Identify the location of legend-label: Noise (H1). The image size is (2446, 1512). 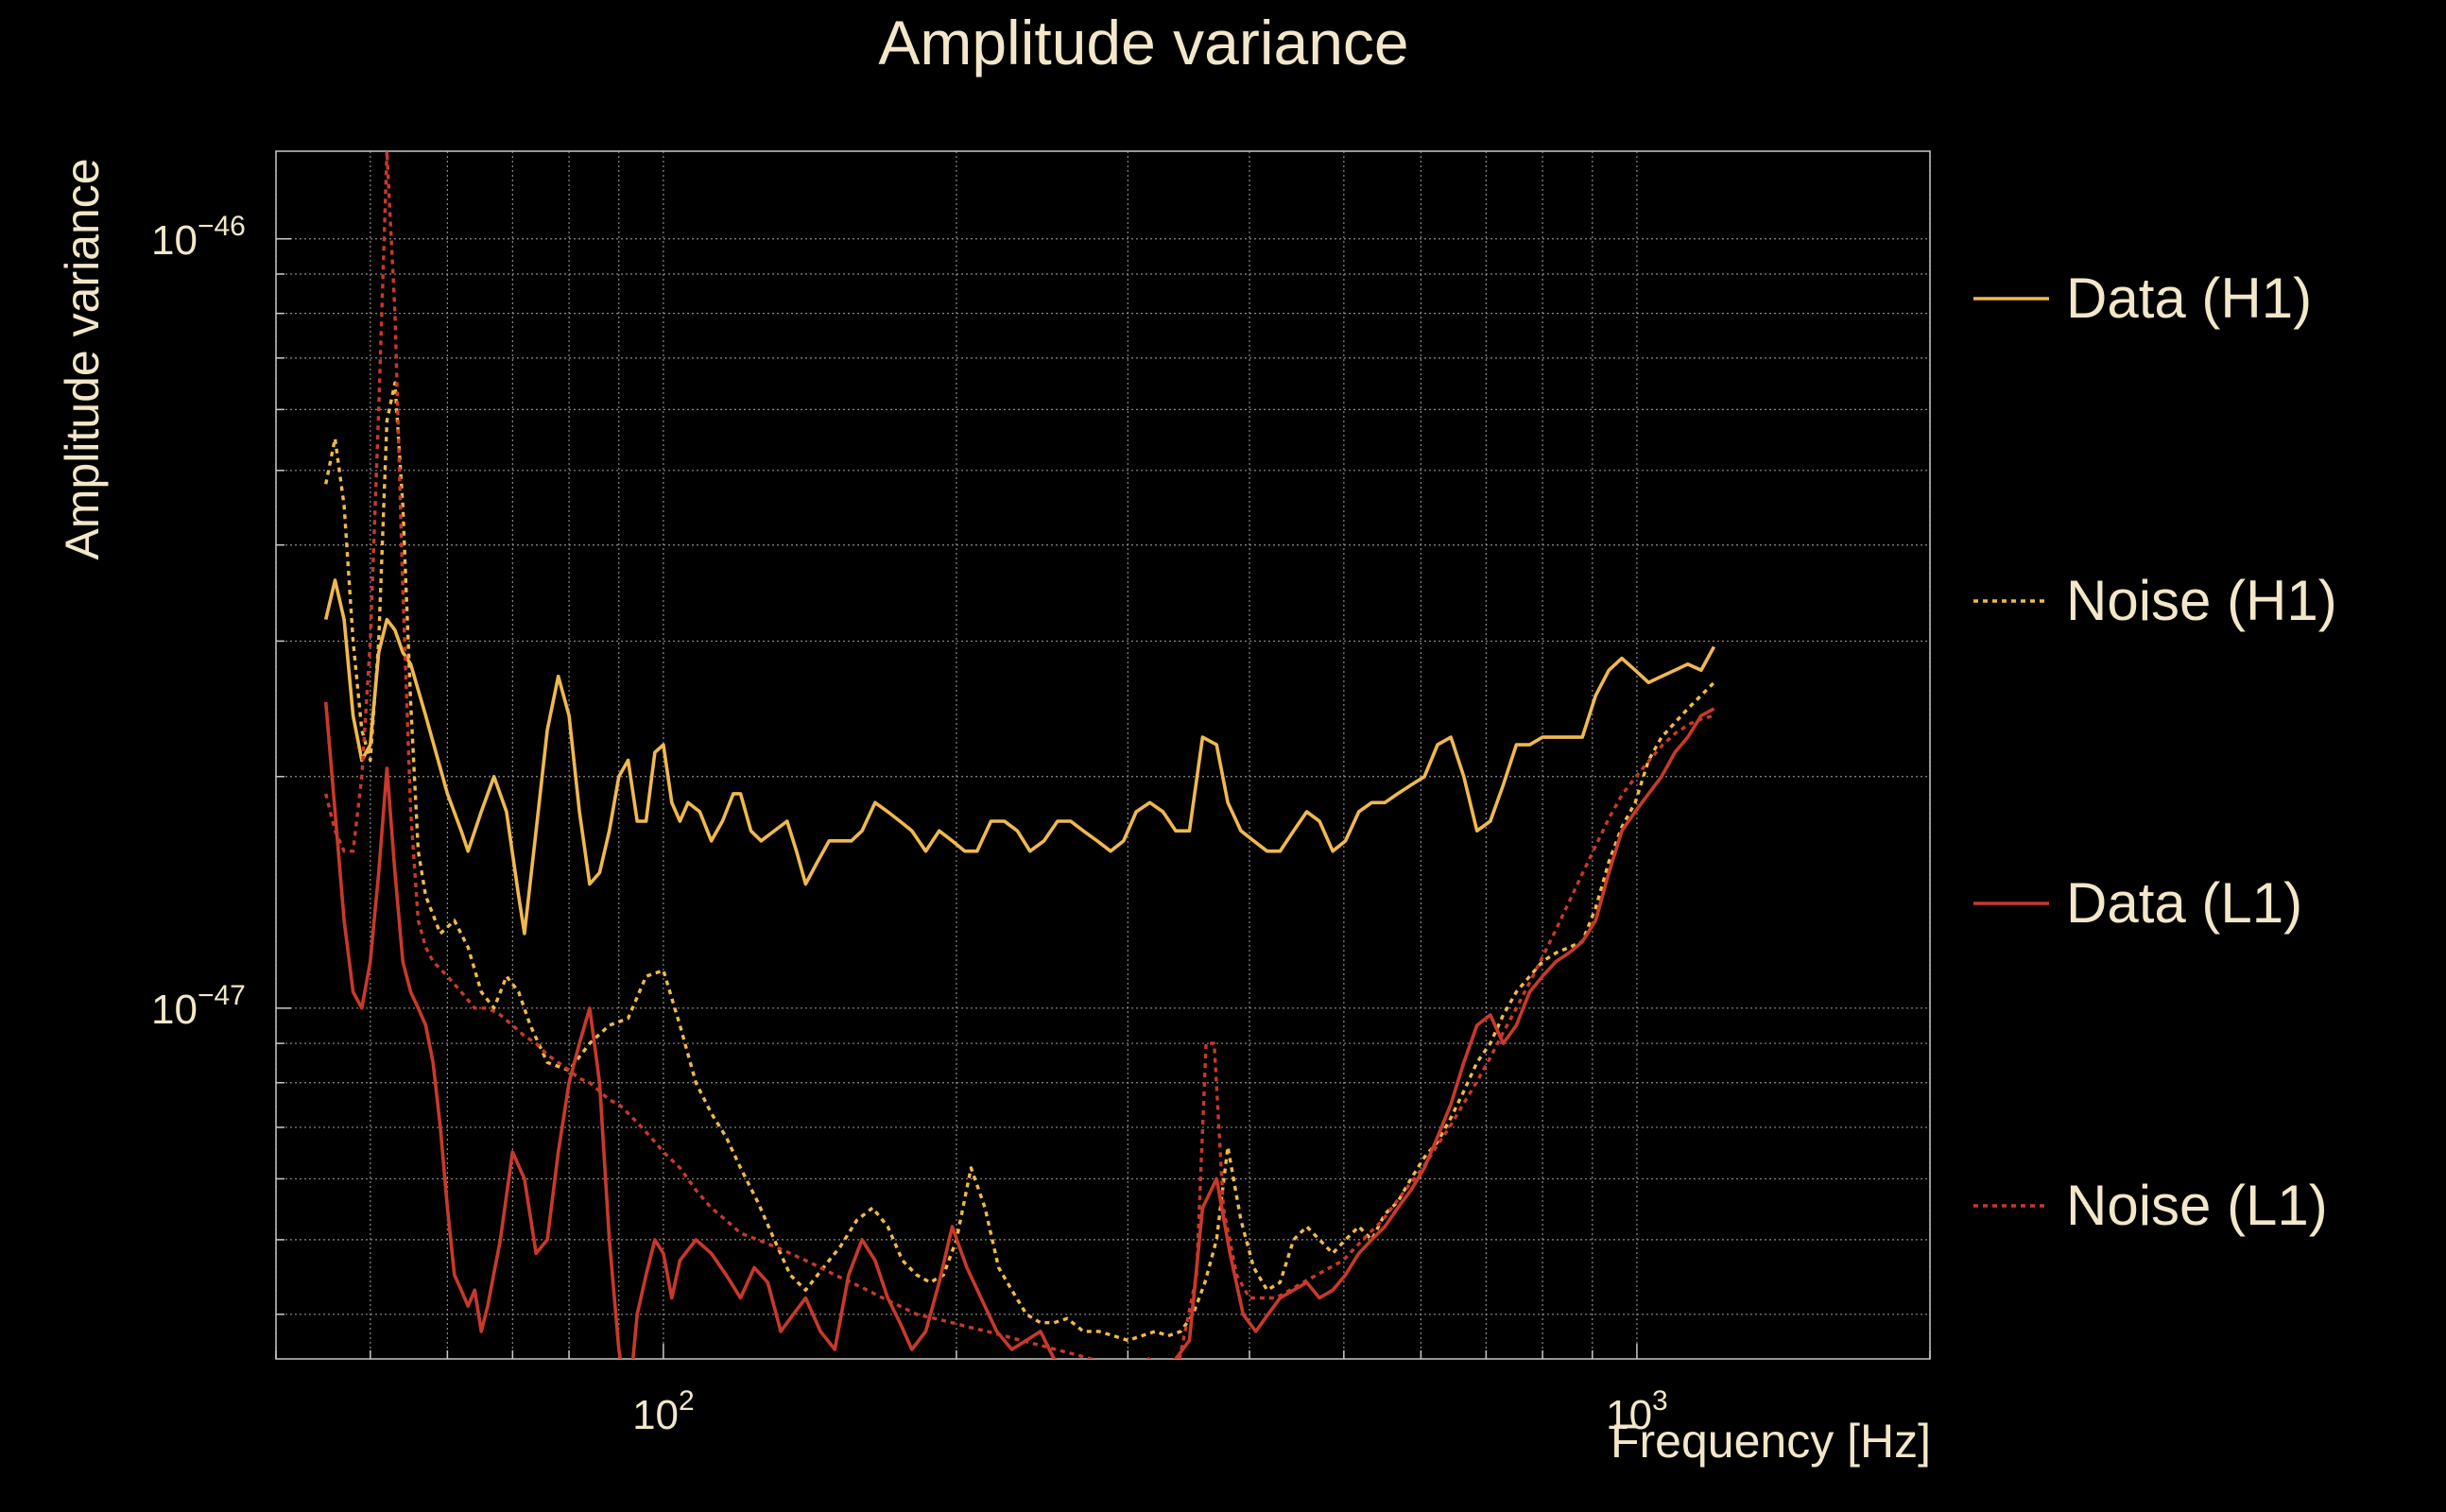
(2201, 600).